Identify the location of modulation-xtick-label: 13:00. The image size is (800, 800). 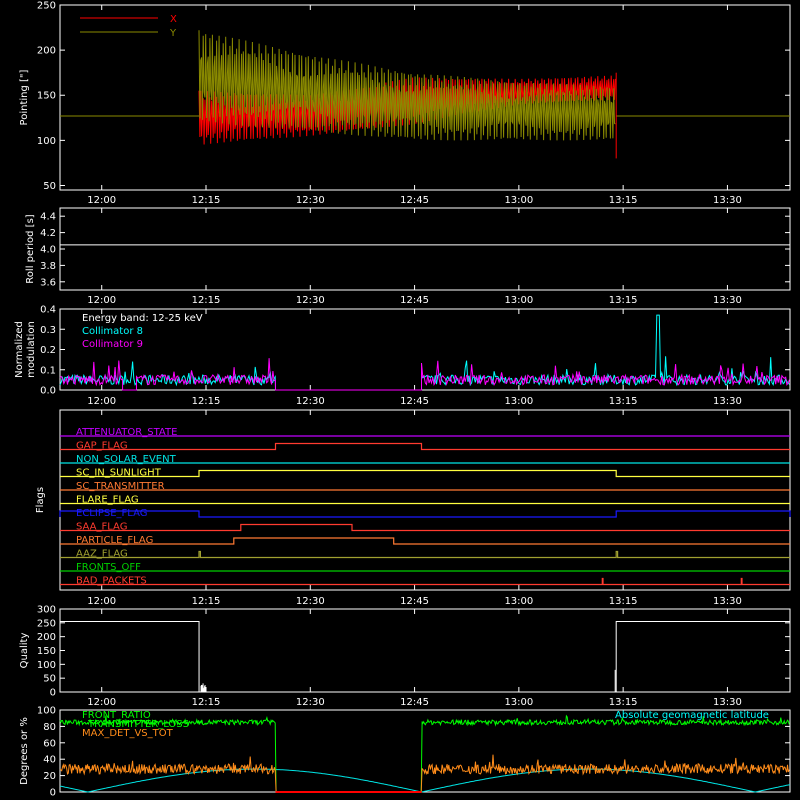
(518, 401).